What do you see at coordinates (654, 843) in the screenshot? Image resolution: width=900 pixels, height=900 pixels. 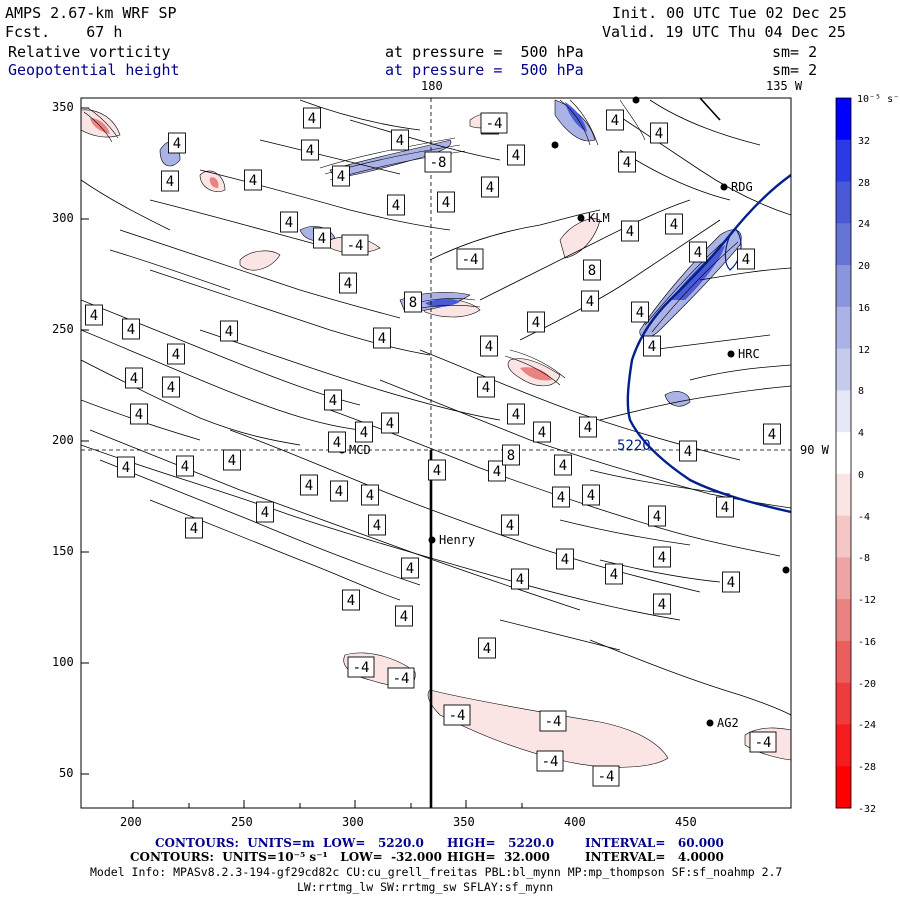 I see `footer-height-interval: INTERVAL= 60.000` at bounding box center [654, 843].